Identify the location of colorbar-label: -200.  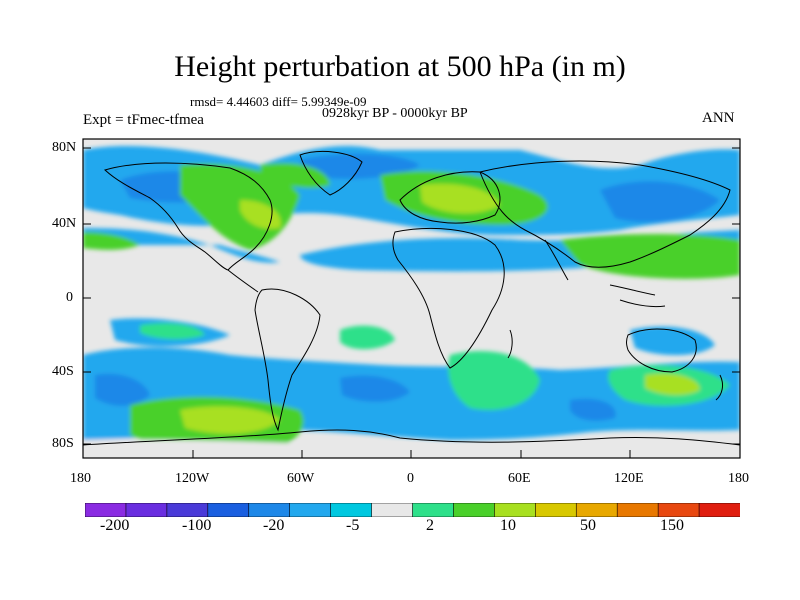
(115, 525).